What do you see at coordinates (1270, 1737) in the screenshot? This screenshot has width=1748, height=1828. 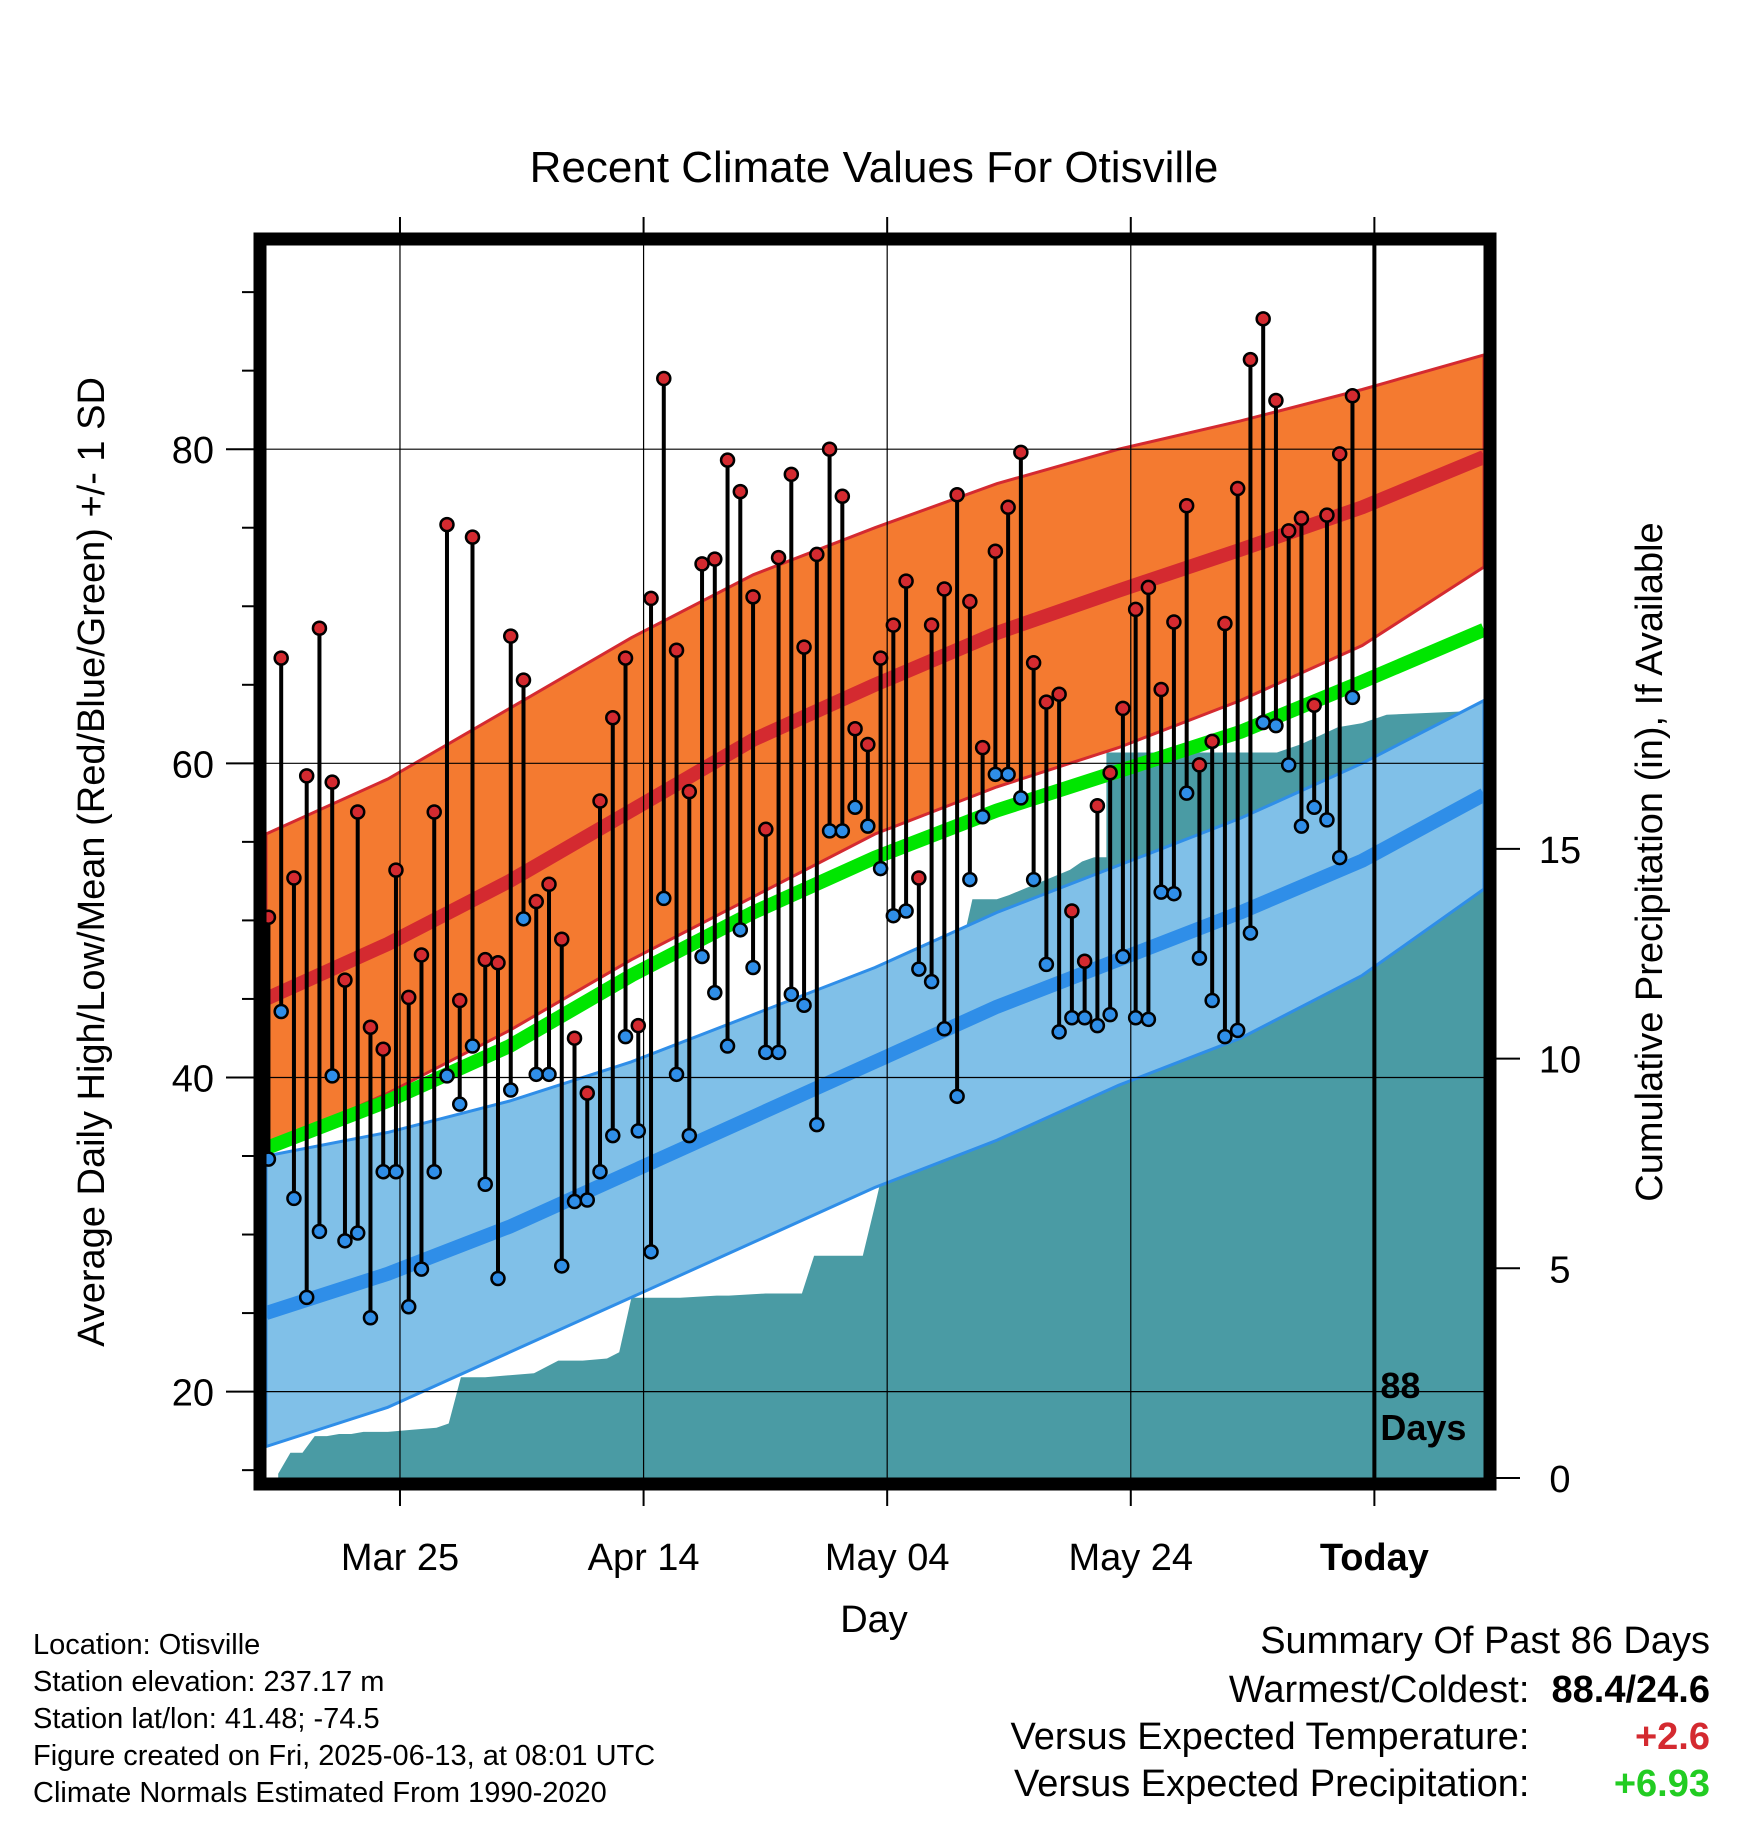 I see `temp-label: Versus Expected Temperature:` at bounding box center [1270, 1737].